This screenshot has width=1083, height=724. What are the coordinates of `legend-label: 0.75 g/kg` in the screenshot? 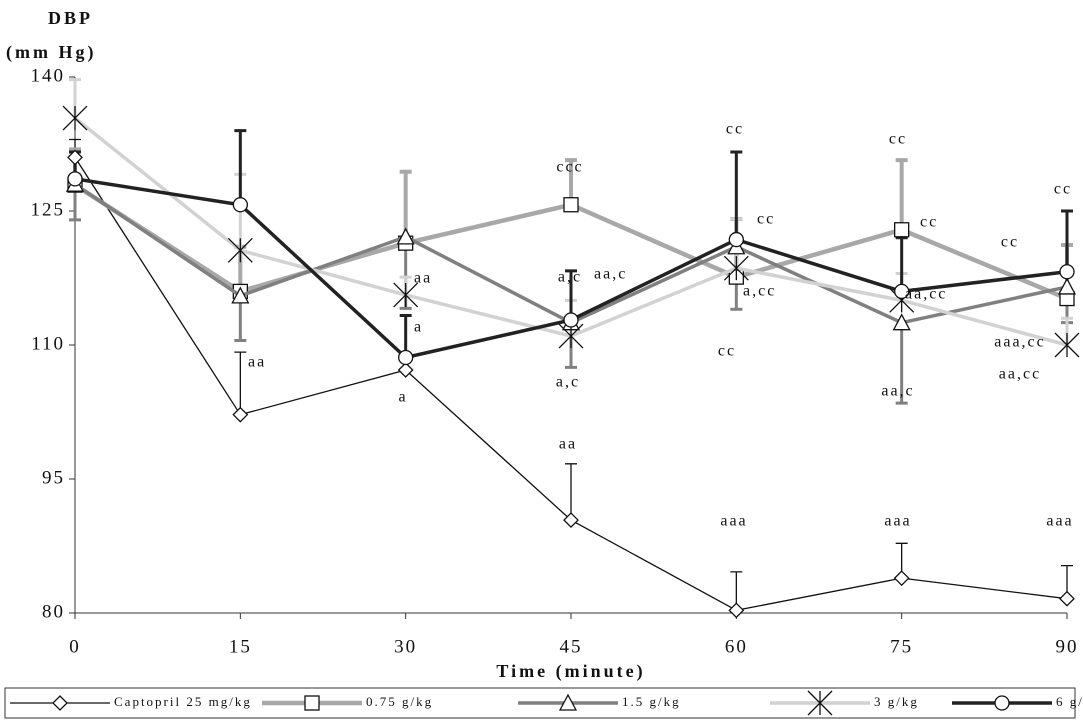 It's located at (399, 701).